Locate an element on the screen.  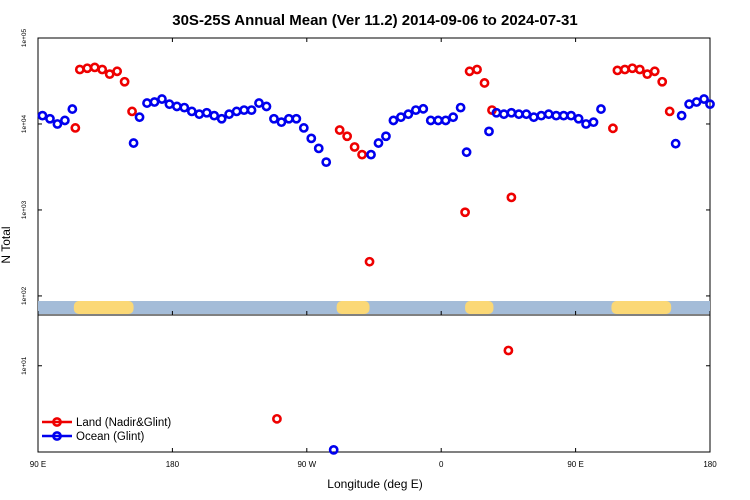
surface-type-band is located at coordinates (374, 307).